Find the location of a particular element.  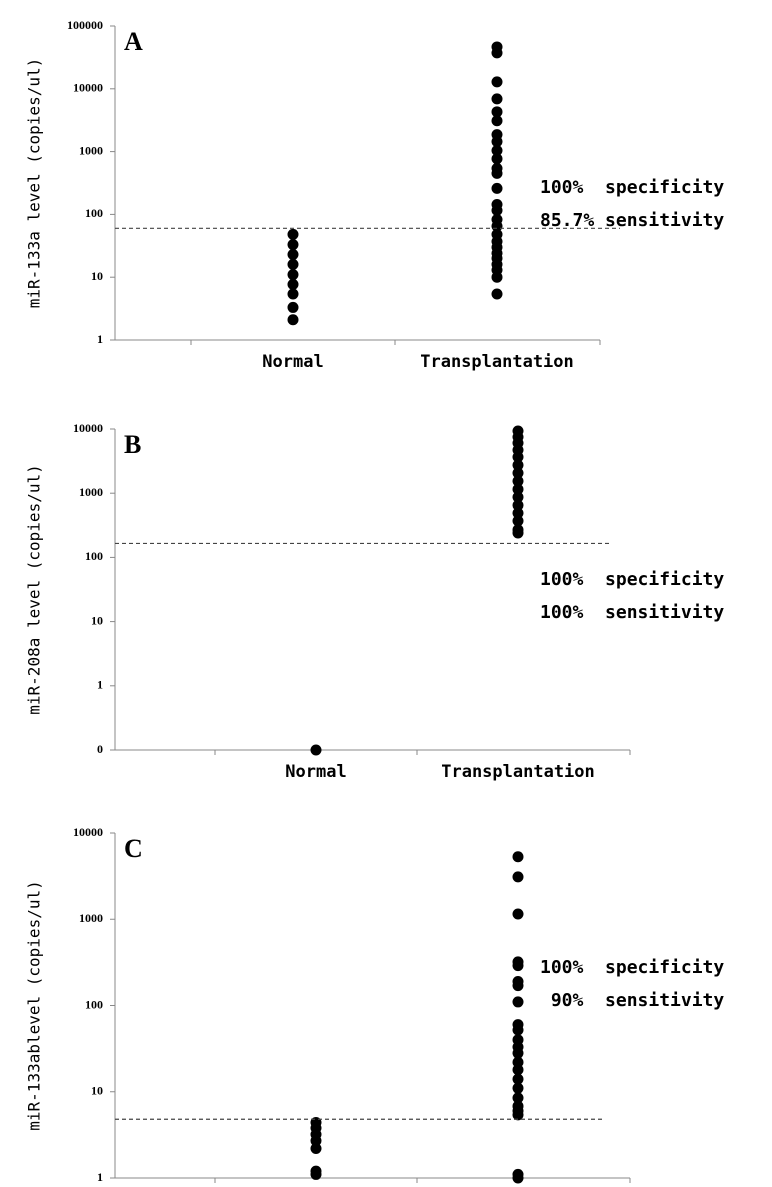

panel-label: C is located at coordinates (133, 848).